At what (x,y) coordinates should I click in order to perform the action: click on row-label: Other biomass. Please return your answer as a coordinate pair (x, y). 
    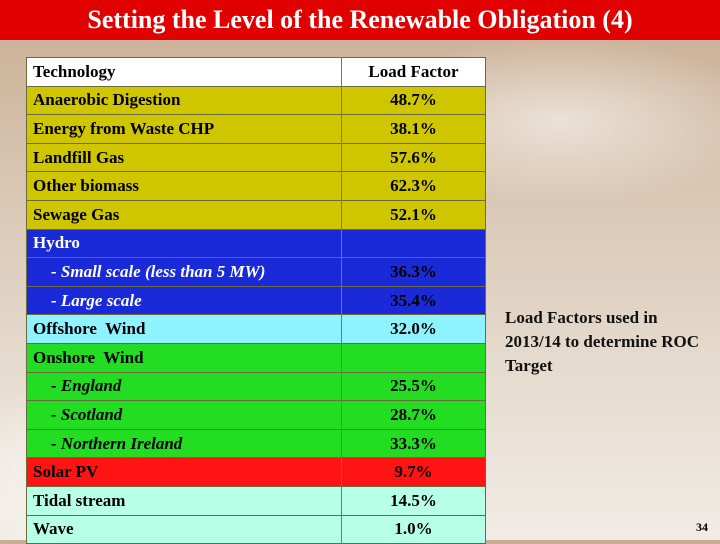
    Looking at the image, I should click on (184, 186).